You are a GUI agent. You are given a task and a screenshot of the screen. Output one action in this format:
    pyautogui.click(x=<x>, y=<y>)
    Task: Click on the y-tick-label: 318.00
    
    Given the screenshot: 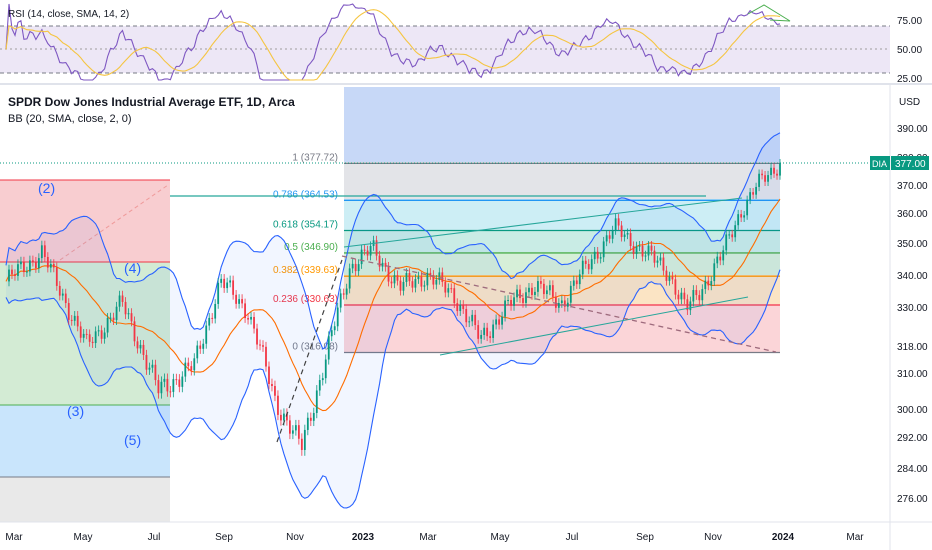 What is the action you would take?
    pyautogui.click(x=912, y=347)
    